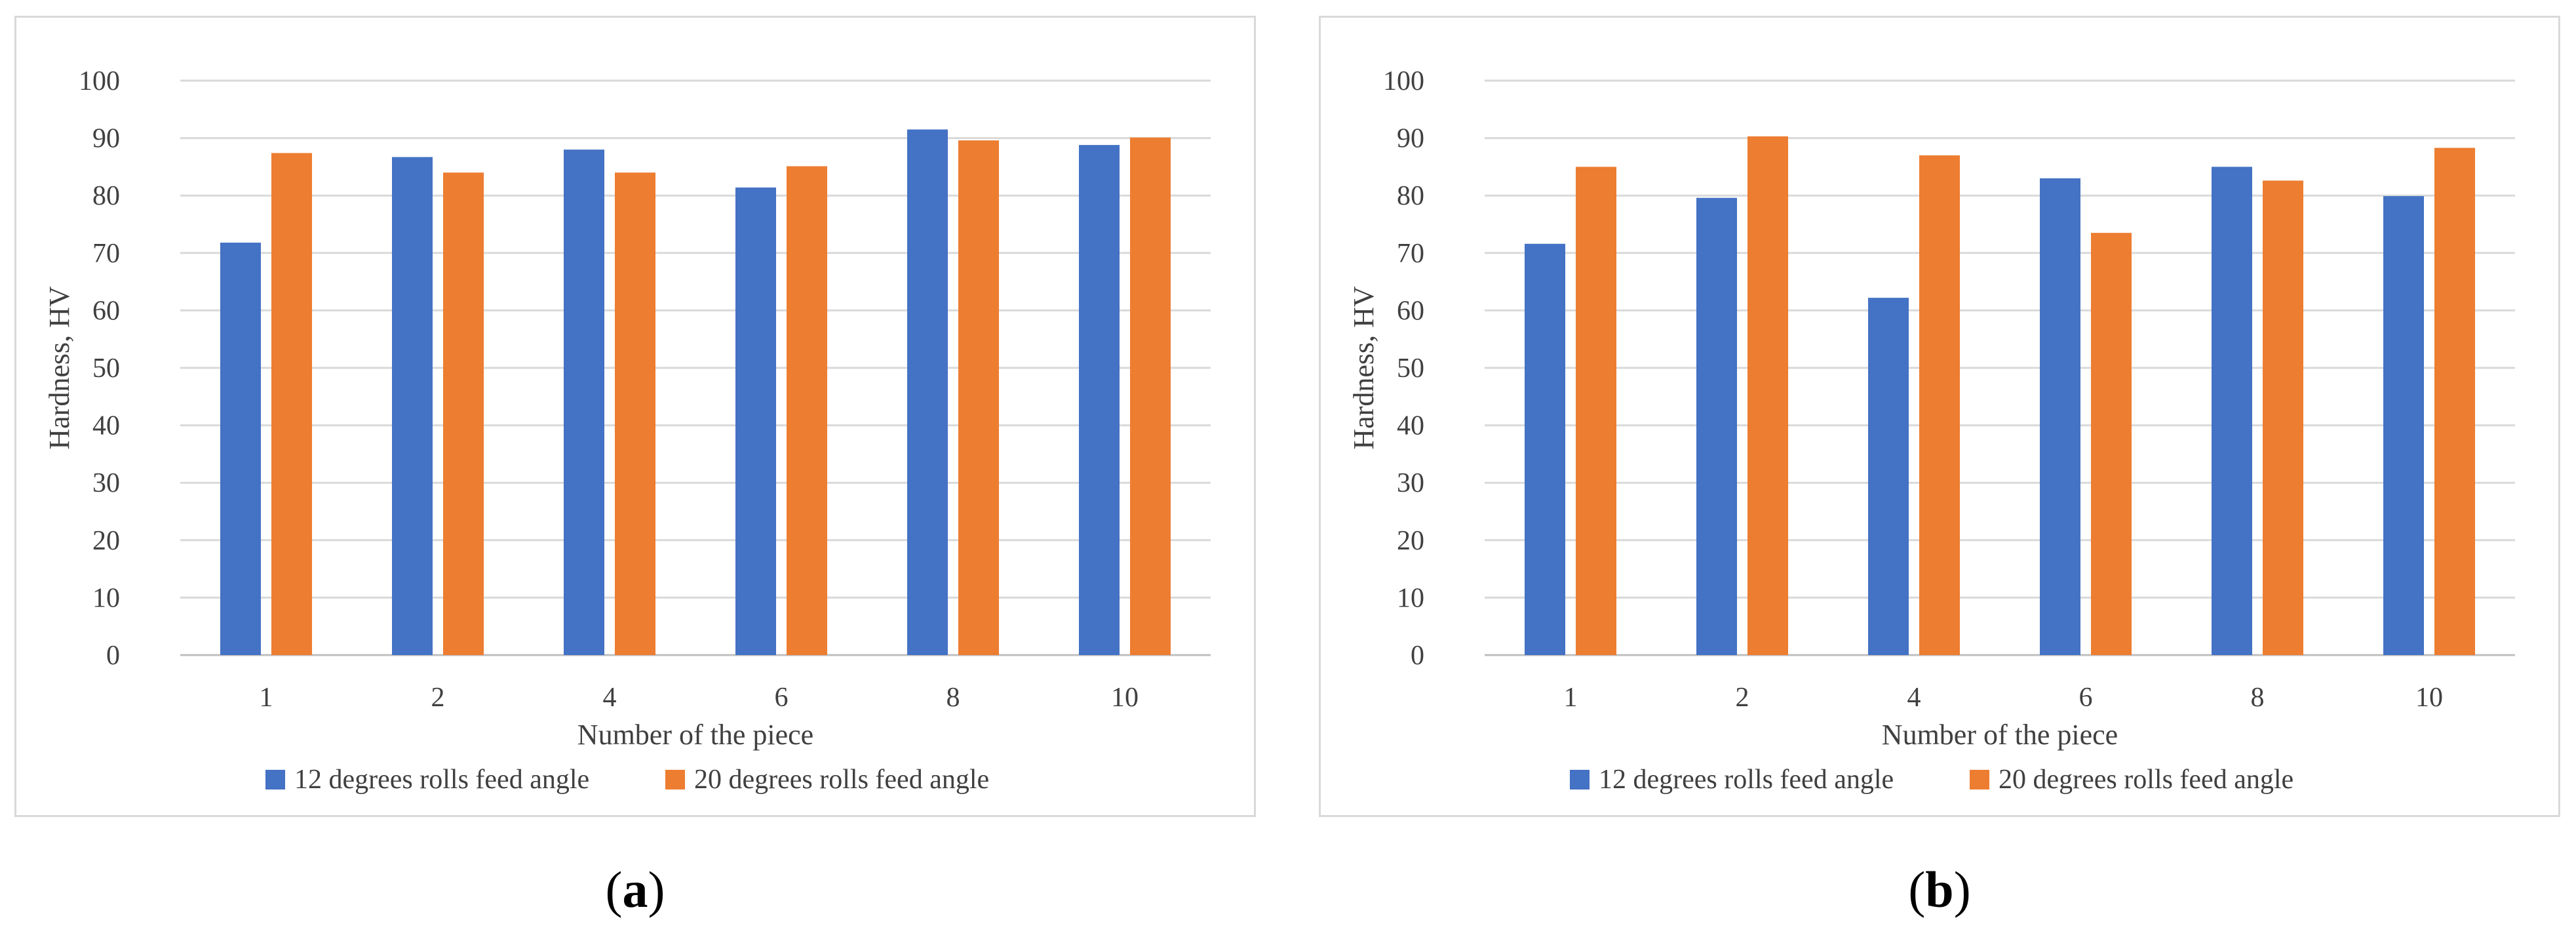 Image resolution: width=2576 pixels, height=939 pixels. I want to click on caption-a: (a), so click(635, 889).